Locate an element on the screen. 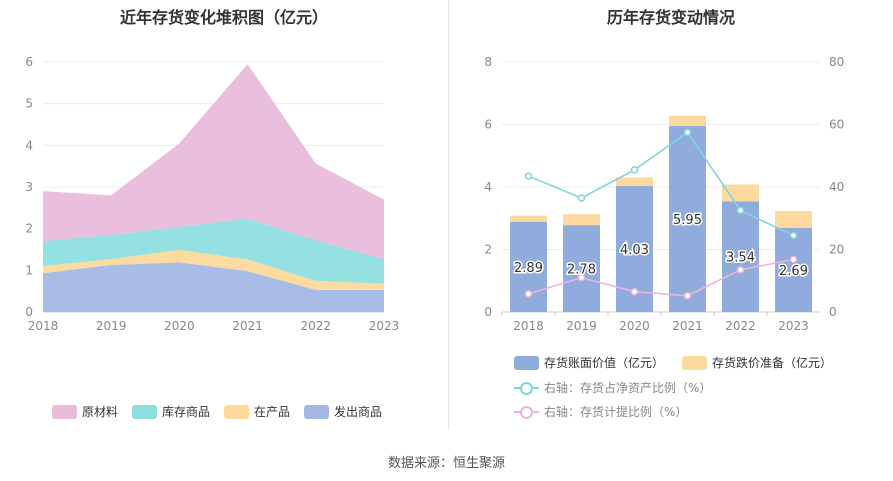  data-source-note: 数据来源：恒生聚源 is located at coordinates (446, 463).